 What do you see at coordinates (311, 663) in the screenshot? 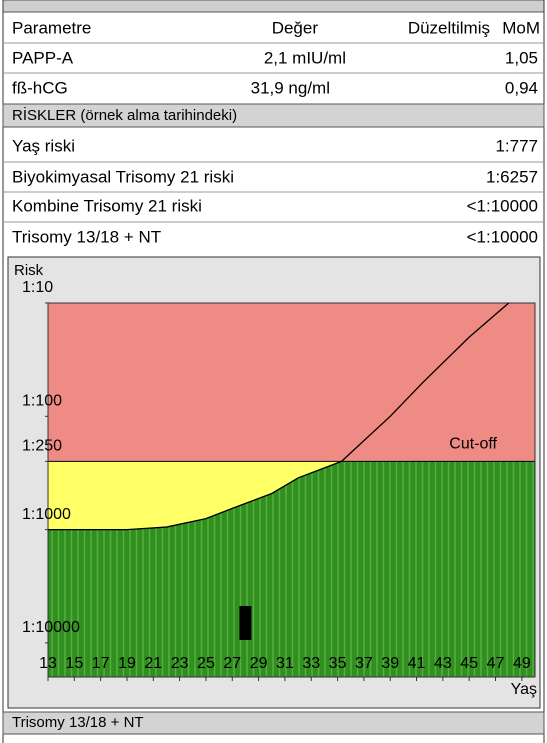
I see `x-tick-label: 33` at bounding box center [311, 663].